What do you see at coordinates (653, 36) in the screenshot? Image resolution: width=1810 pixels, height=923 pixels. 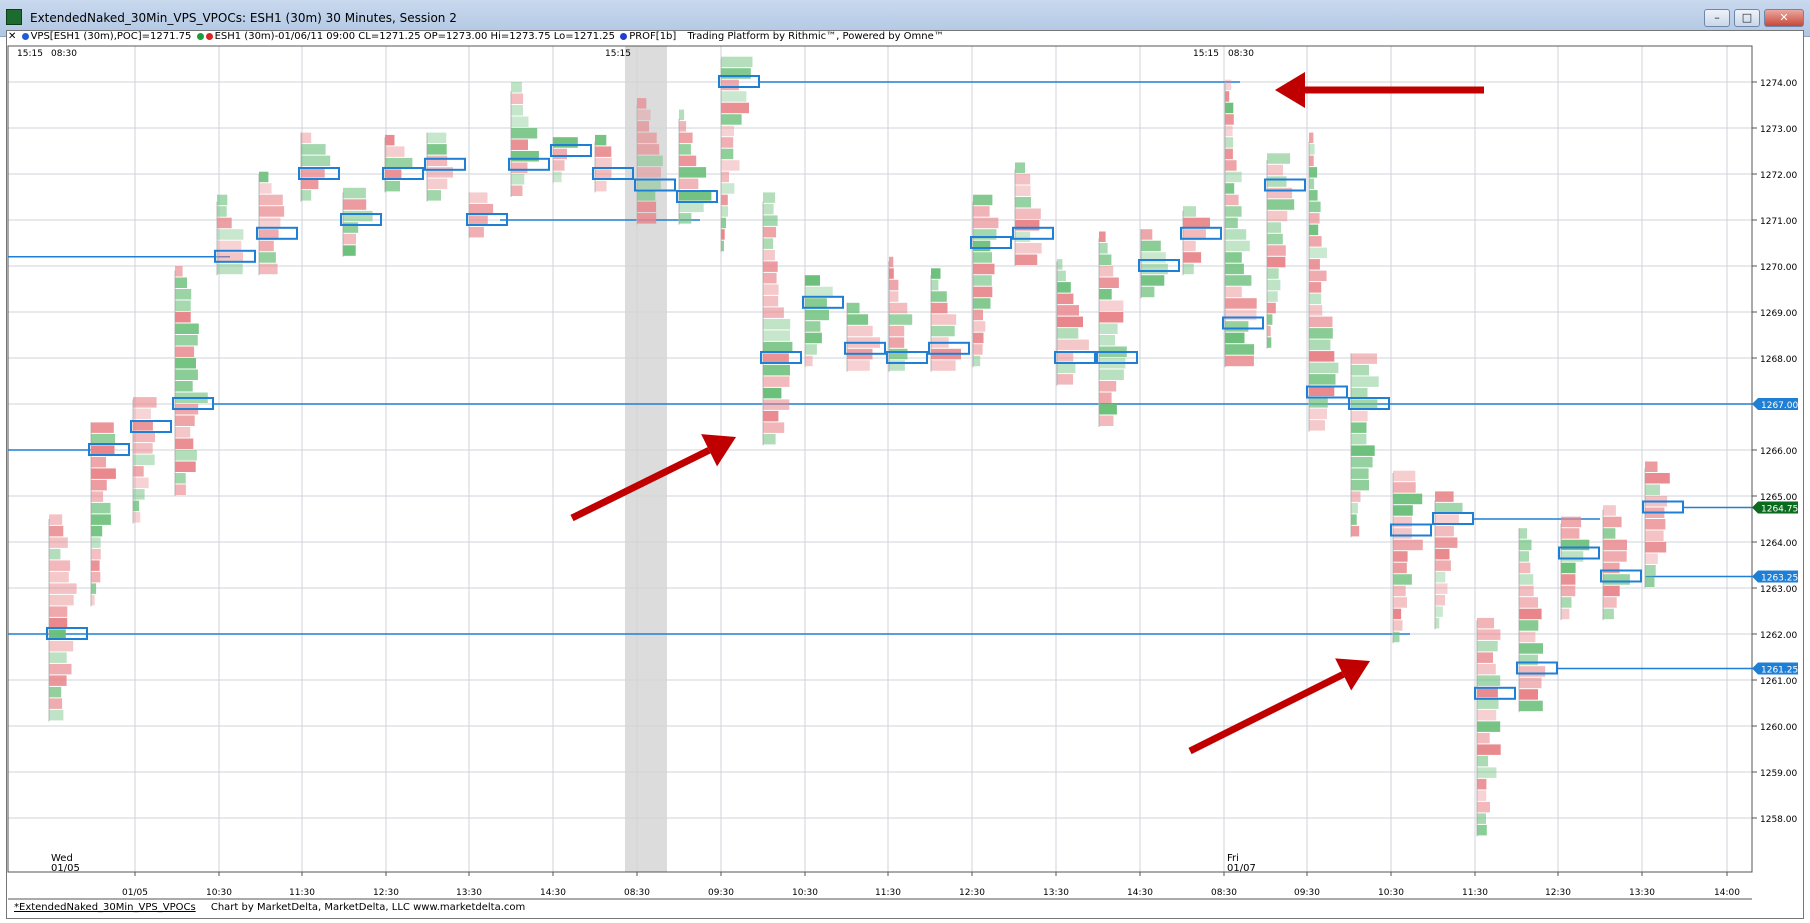 I see `prof-label: PROF[1b]` at bounding box center [653, 36].